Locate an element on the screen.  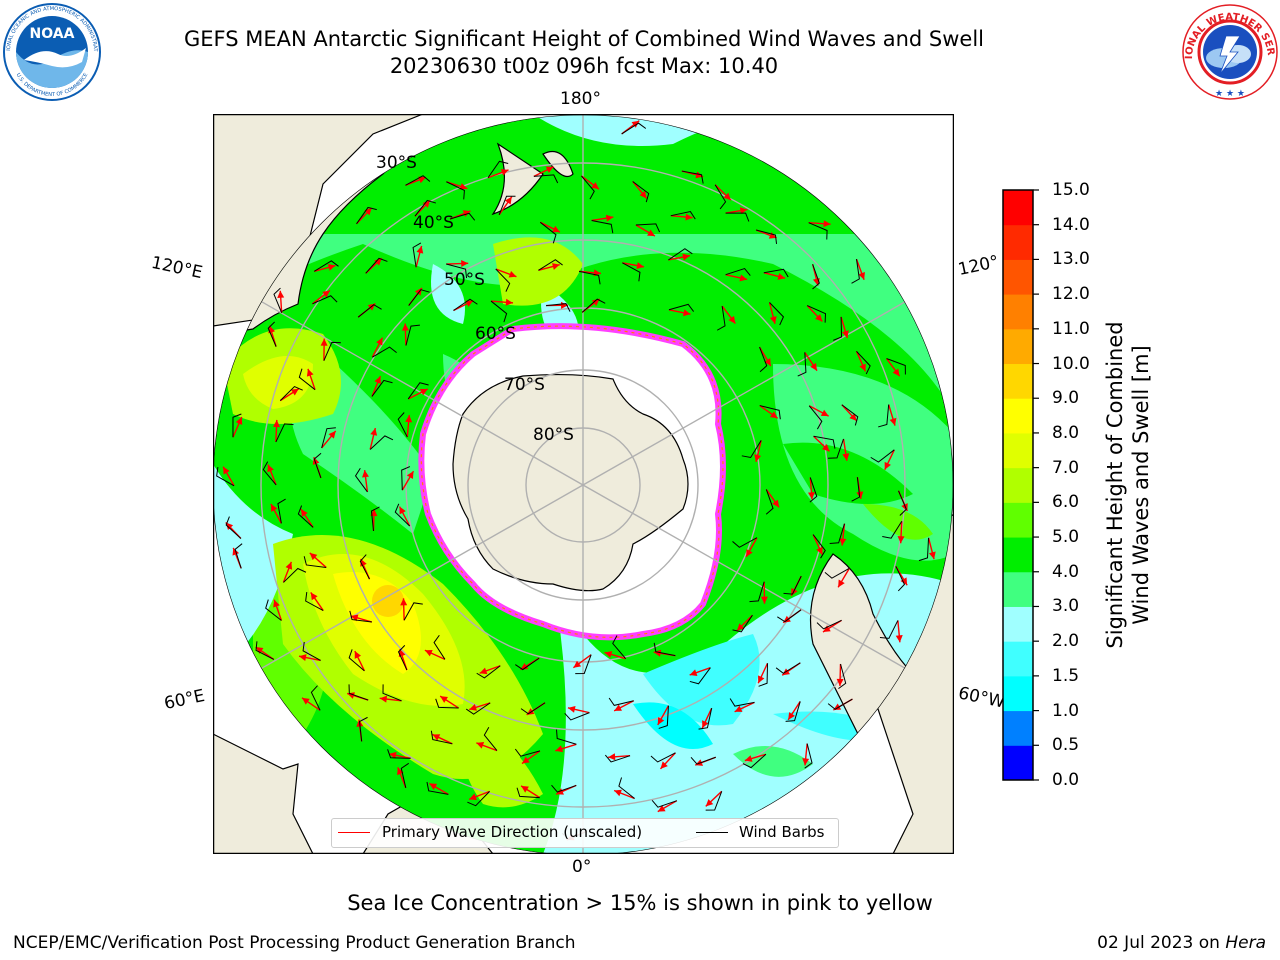
noaa-logo-text: NOAA is located at coordinates (52, 34).